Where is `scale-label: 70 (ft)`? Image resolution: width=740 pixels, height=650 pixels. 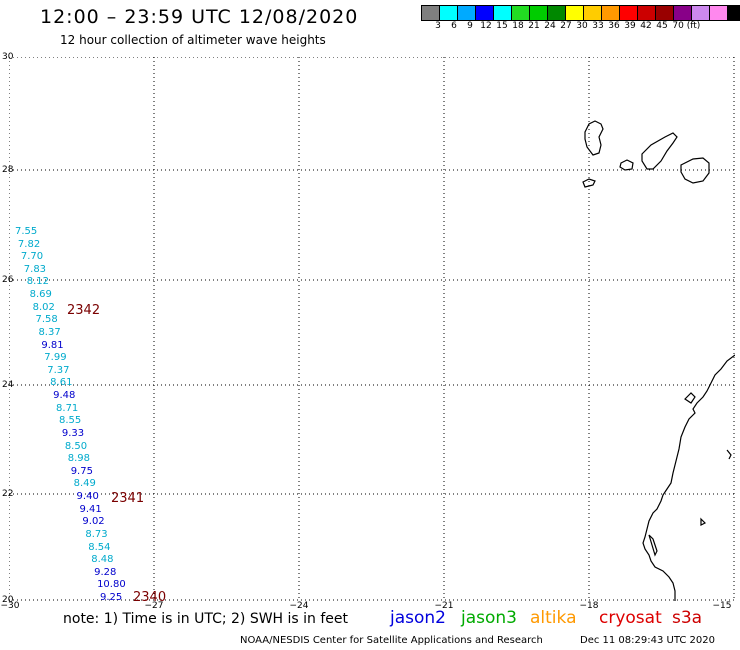 scale-label: 70 (ft) is located at coordinates (686, 26).